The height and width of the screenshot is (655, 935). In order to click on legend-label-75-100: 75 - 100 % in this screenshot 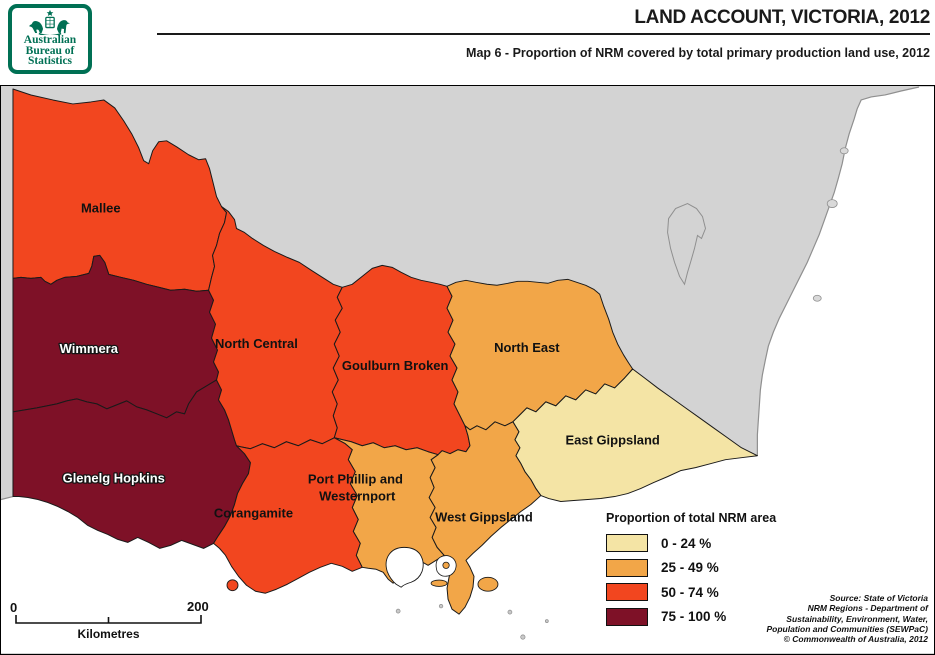, I will do `click(694, 617)`.